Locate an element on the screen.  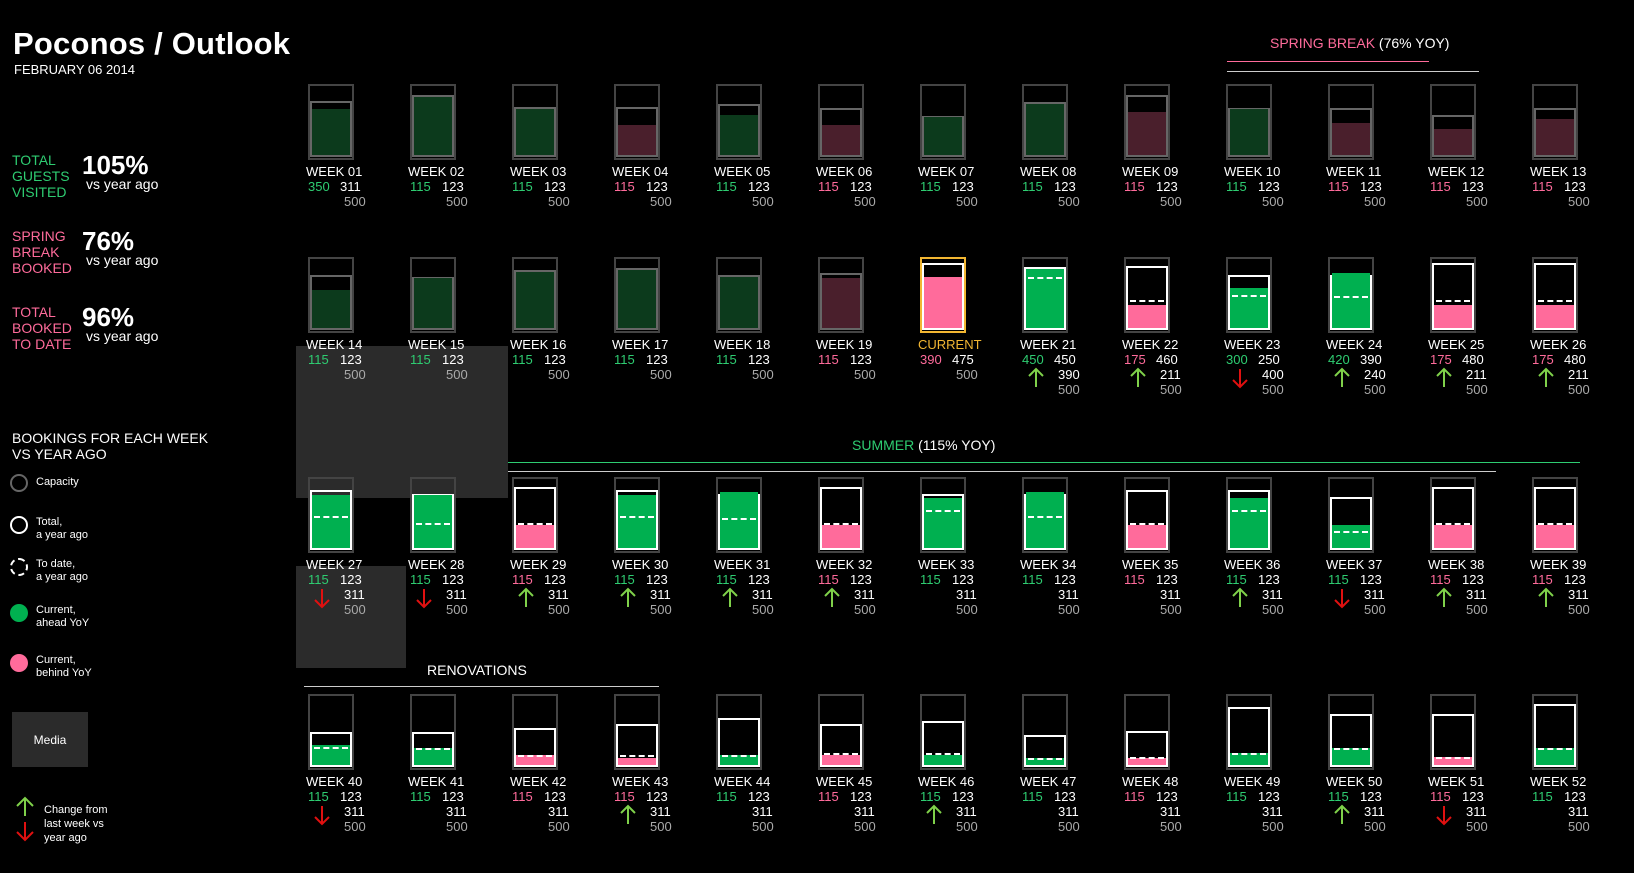
week-card: WEEK 14 115 123 500 is located at coordinates (351, 377).